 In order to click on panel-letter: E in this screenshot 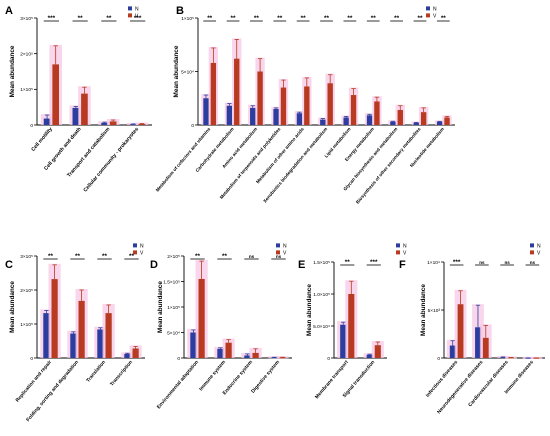, I will do `click(301, 265)`.